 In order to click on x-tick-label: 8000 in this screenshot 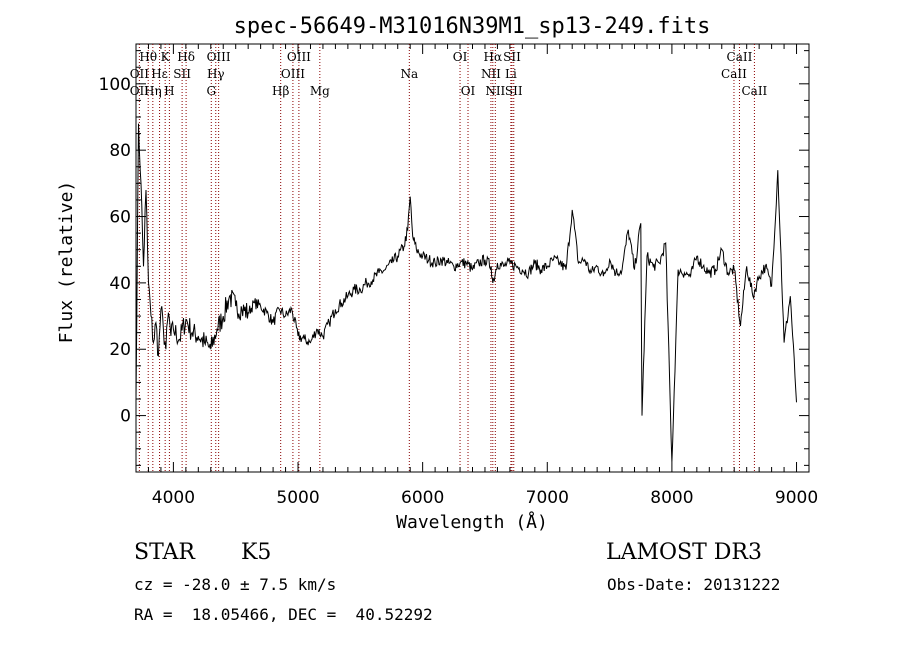, I will do `click(671, 498)`.